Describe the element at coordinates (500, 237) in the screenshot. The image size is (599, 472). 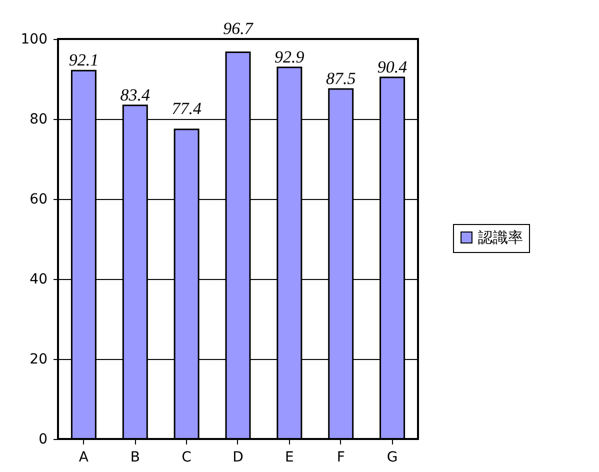
I see `legend-label: 認識率` at that location.